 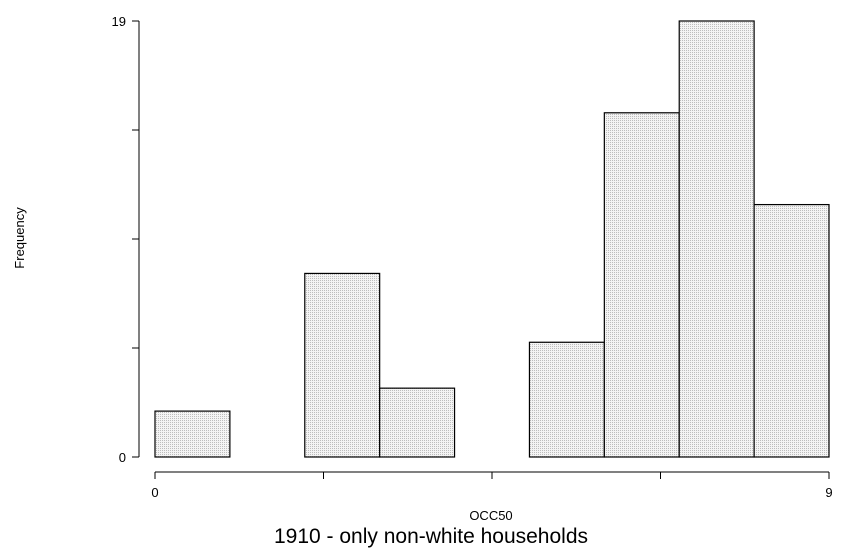 What do you see at coordinates (154, 492) in the screenshot?
I see `x-tick-label-0: 0` at bounding box center [154, 492].